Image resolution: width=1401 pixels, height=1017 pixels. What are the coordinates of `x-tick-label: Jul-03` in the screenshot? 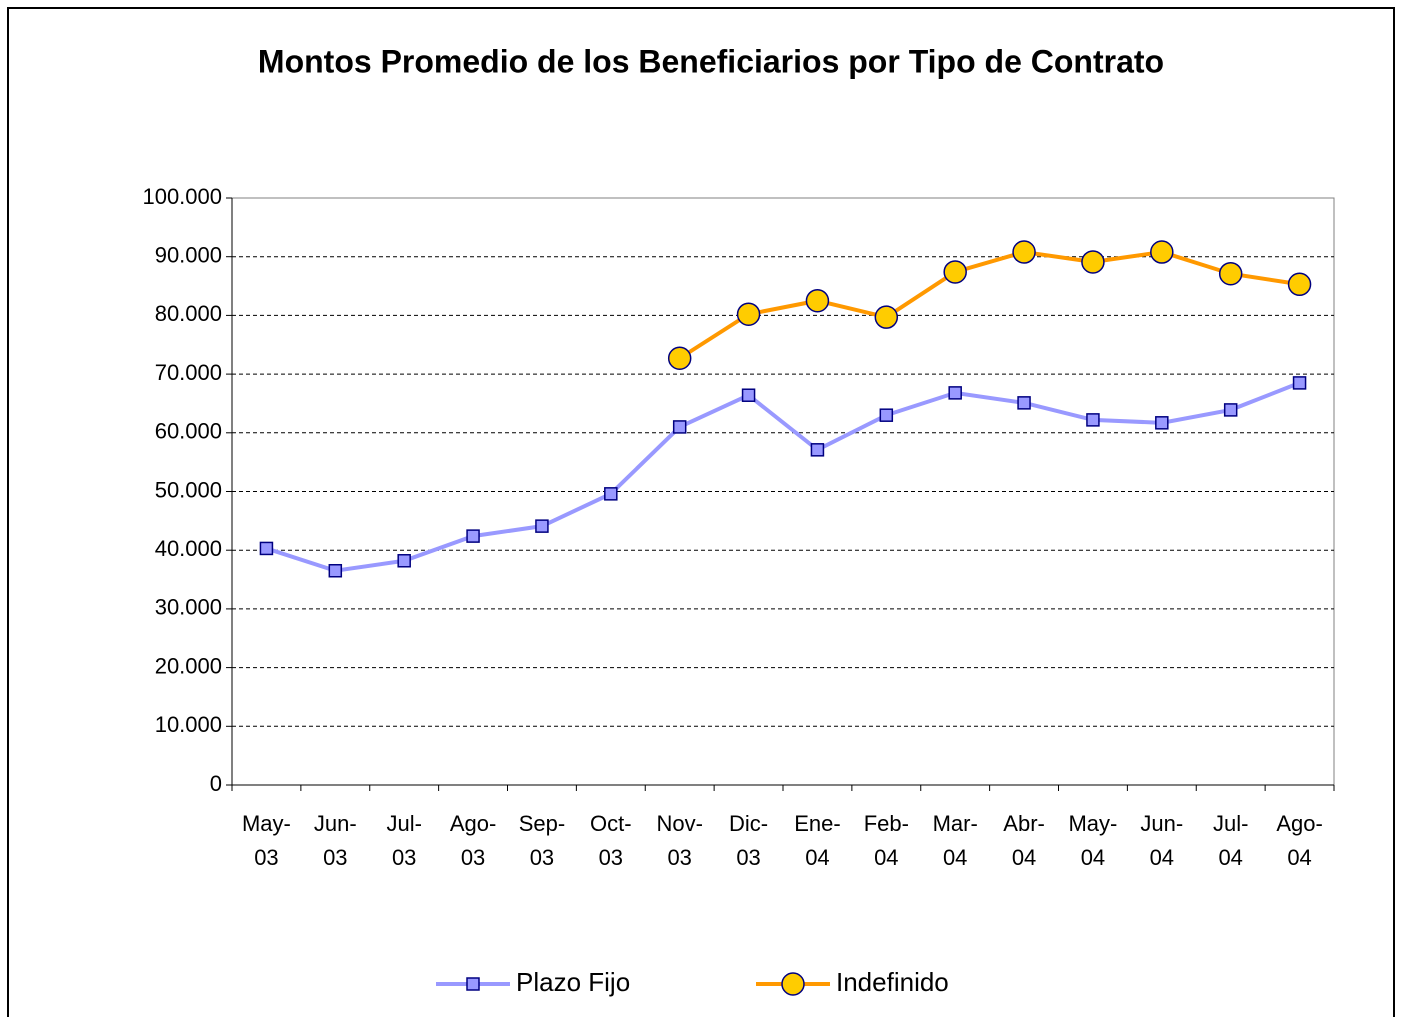 It's located at (404, 840).